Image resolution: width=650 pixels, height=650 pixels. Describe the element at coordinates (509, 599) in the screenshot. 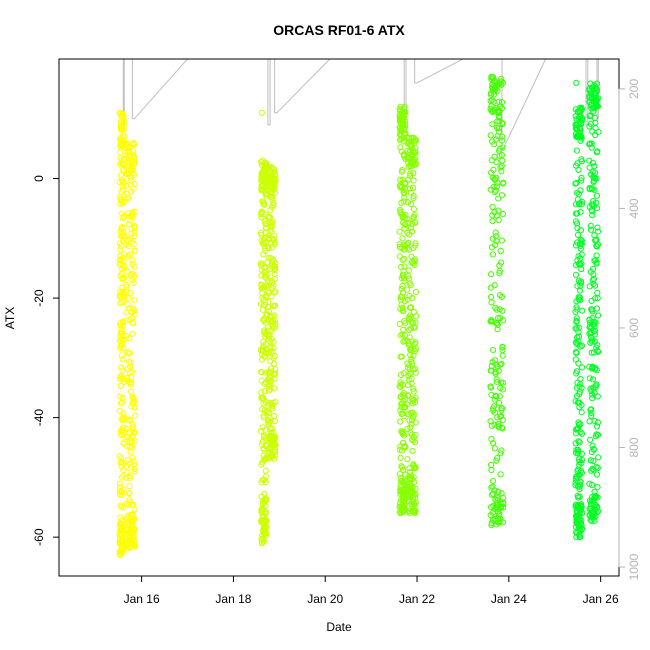

I see `x-tick-label: Jan 24` at that location.